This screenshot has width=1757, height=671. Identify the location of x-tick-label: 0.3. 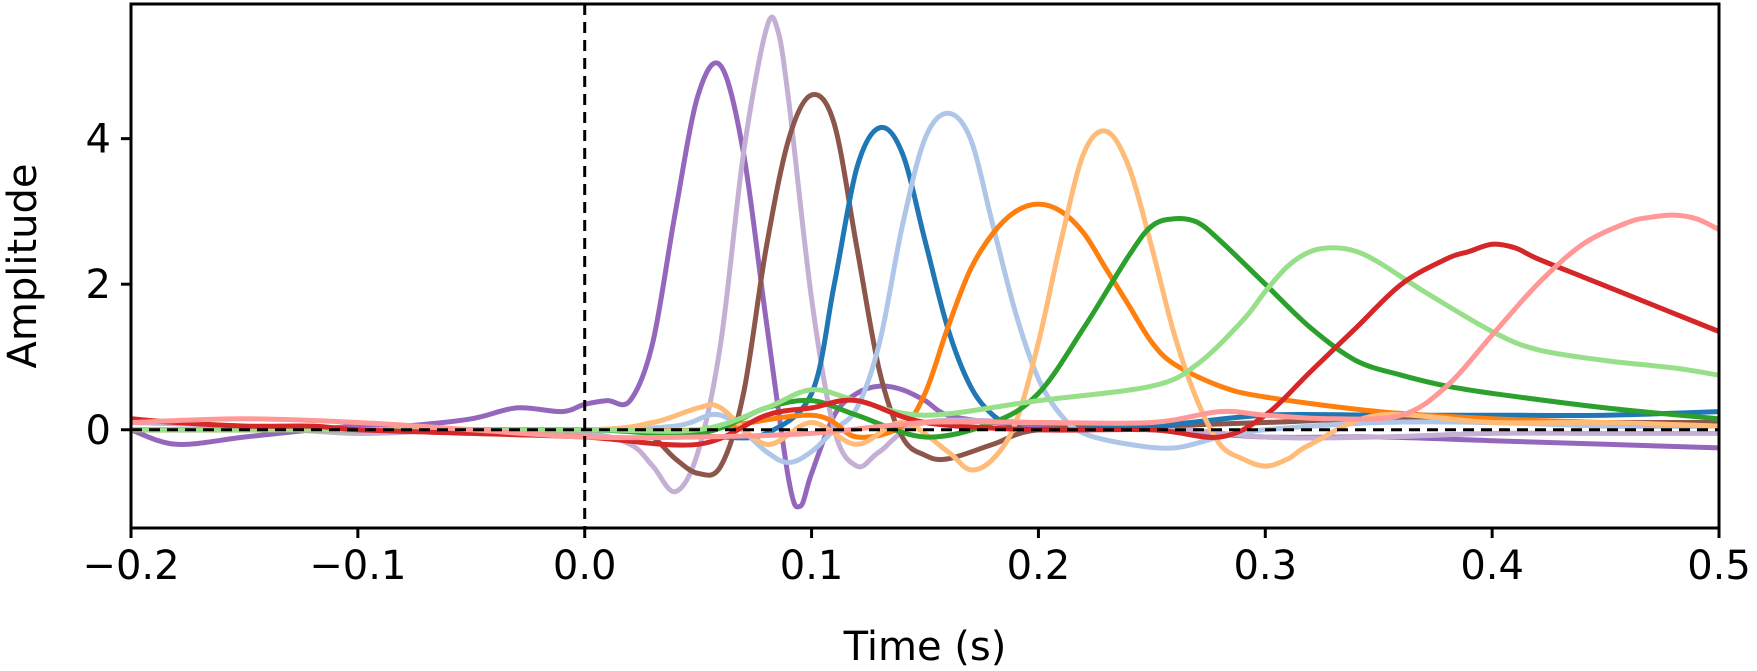
(1265, 566).